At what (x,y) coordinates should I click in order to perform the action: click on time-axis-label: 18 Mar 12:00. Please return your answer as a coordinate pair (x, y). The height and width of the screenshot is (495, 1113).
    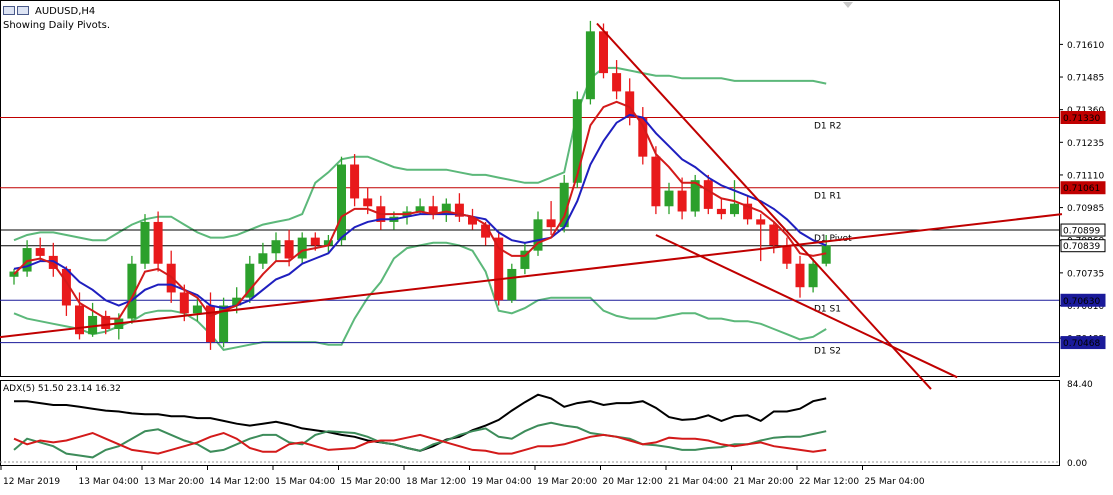
    Looking at the image, I should click on (436, 482).